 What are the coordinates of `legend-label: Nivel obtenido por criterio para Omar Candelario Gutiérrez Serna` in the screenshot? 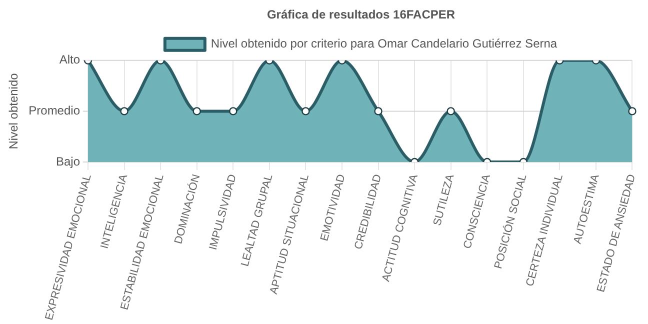 It's located at (384, 43).